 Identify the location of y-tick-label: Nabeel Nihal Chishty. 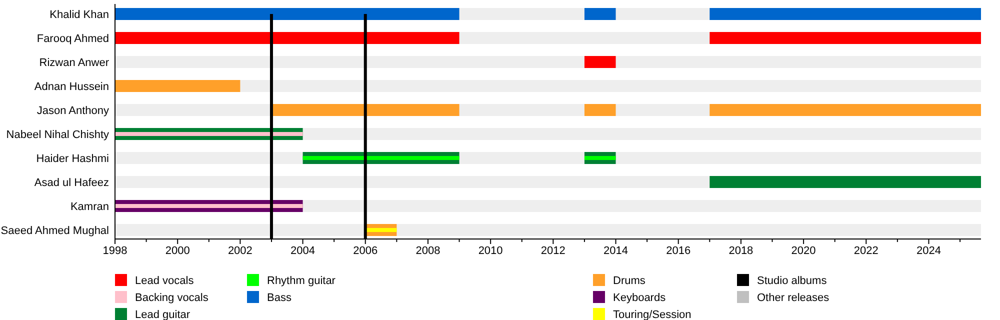
(58, 135).